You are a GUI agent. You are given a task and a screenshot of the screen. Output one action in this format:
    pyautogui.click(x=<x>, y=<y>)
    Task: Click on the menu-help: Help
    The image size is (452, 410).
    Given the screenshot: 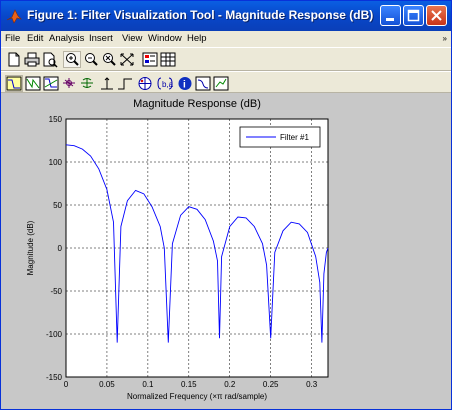 What is the action you would take?
    pyautogui.click(x=197, y=38)
    